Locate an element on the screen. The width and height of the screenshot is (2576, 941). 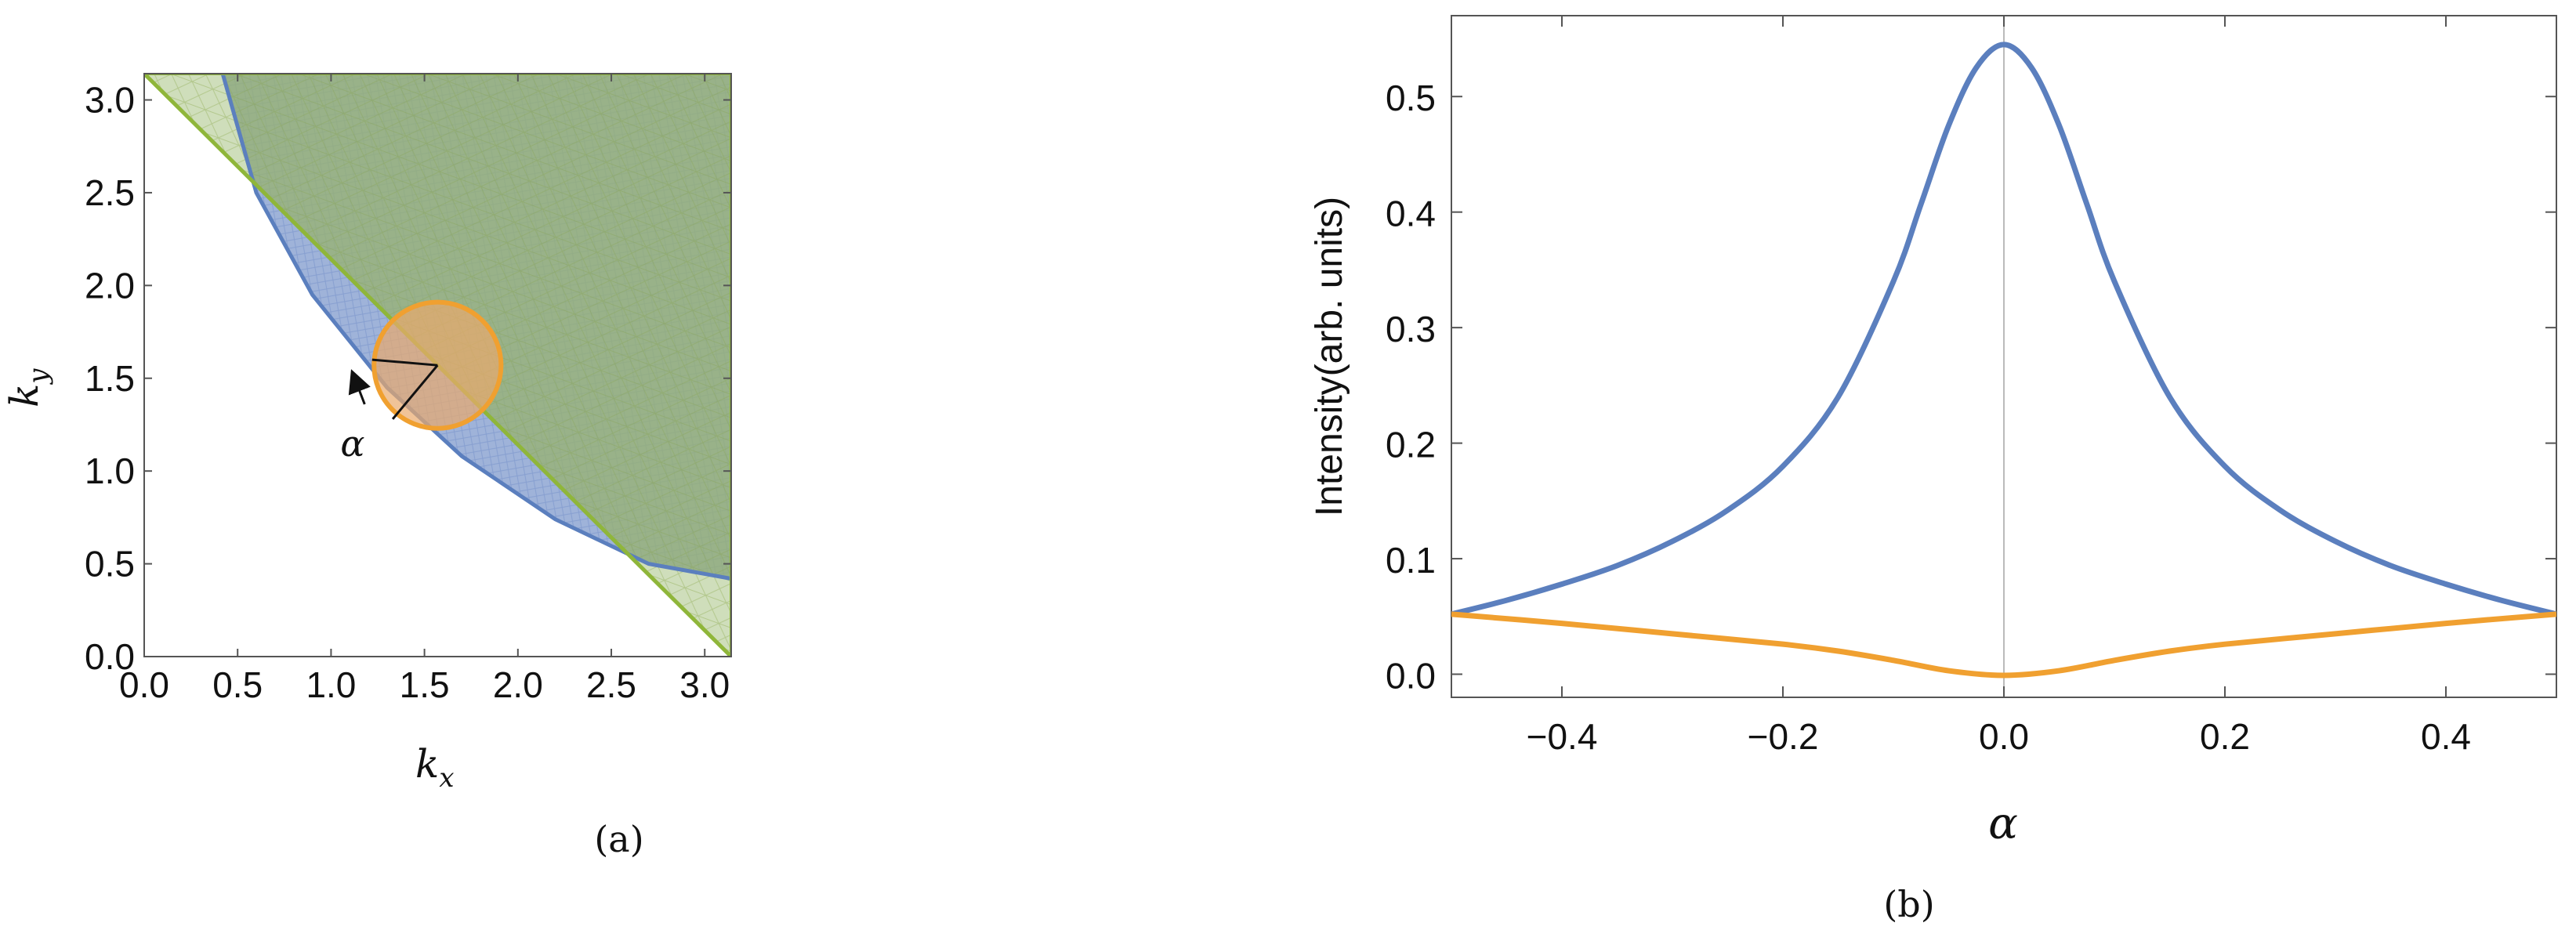
y-tick-label: 2.5 is located at coordinates (110, 192).